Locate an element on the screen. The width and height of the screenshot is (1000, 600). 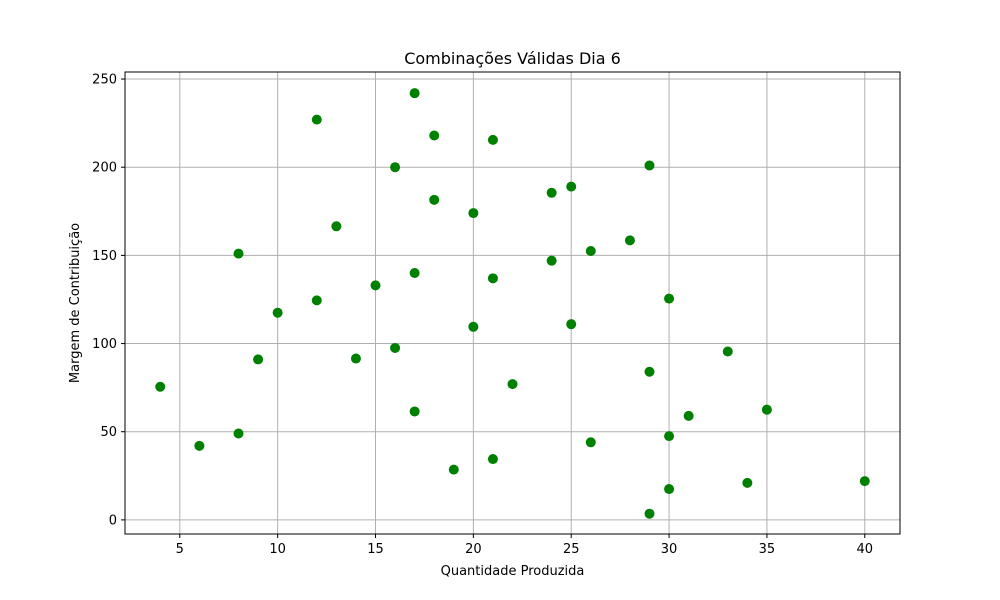
x-tick-label: 25 is located at coordinates (571, 549).